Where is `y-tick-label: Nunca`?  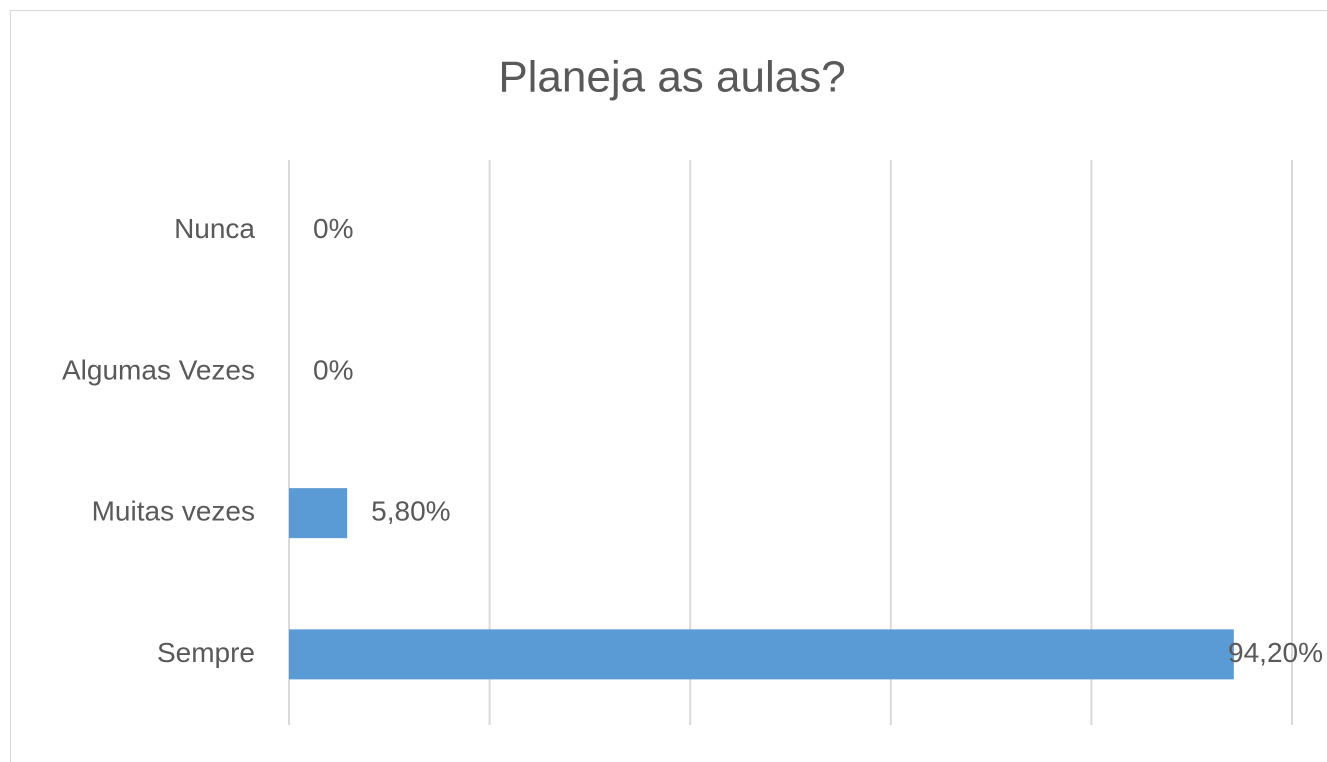 y-tick-label: Nunca is located at coordinates (214, 228).